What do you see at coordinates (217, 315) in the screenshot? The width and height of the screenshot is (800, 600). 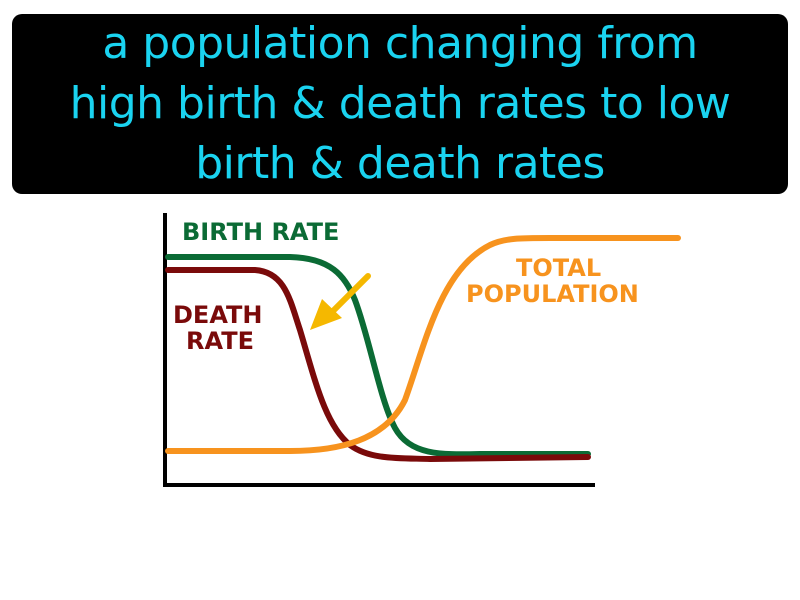 I see `death-rate-label-line-1: DEATH` at bounding box center [217, 315].